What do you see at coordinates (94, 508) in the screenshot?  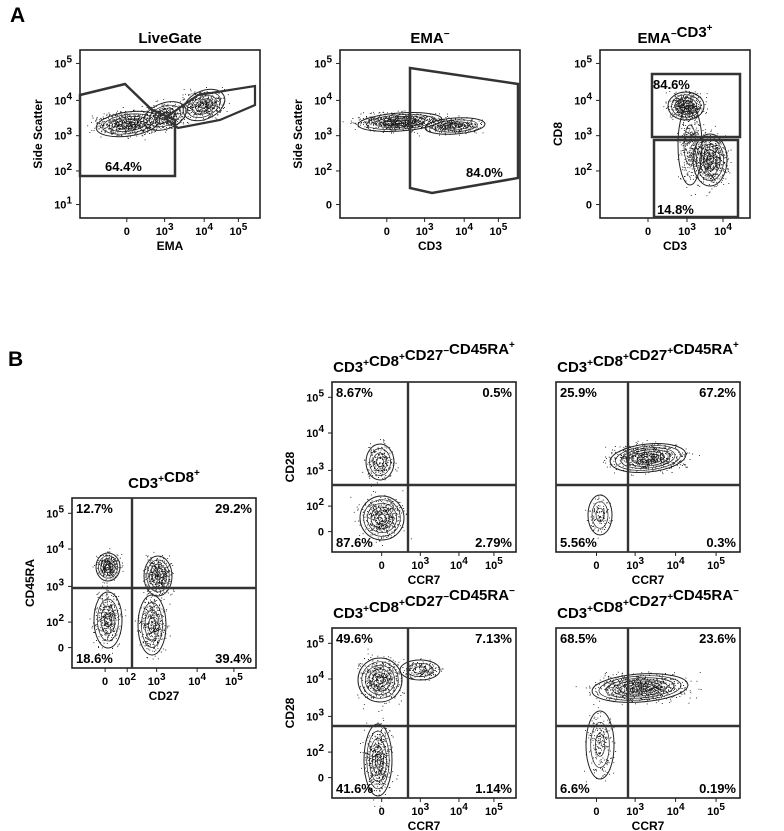 I see `gate-percent-label: 12.7%` at bounding box center [94, 508].